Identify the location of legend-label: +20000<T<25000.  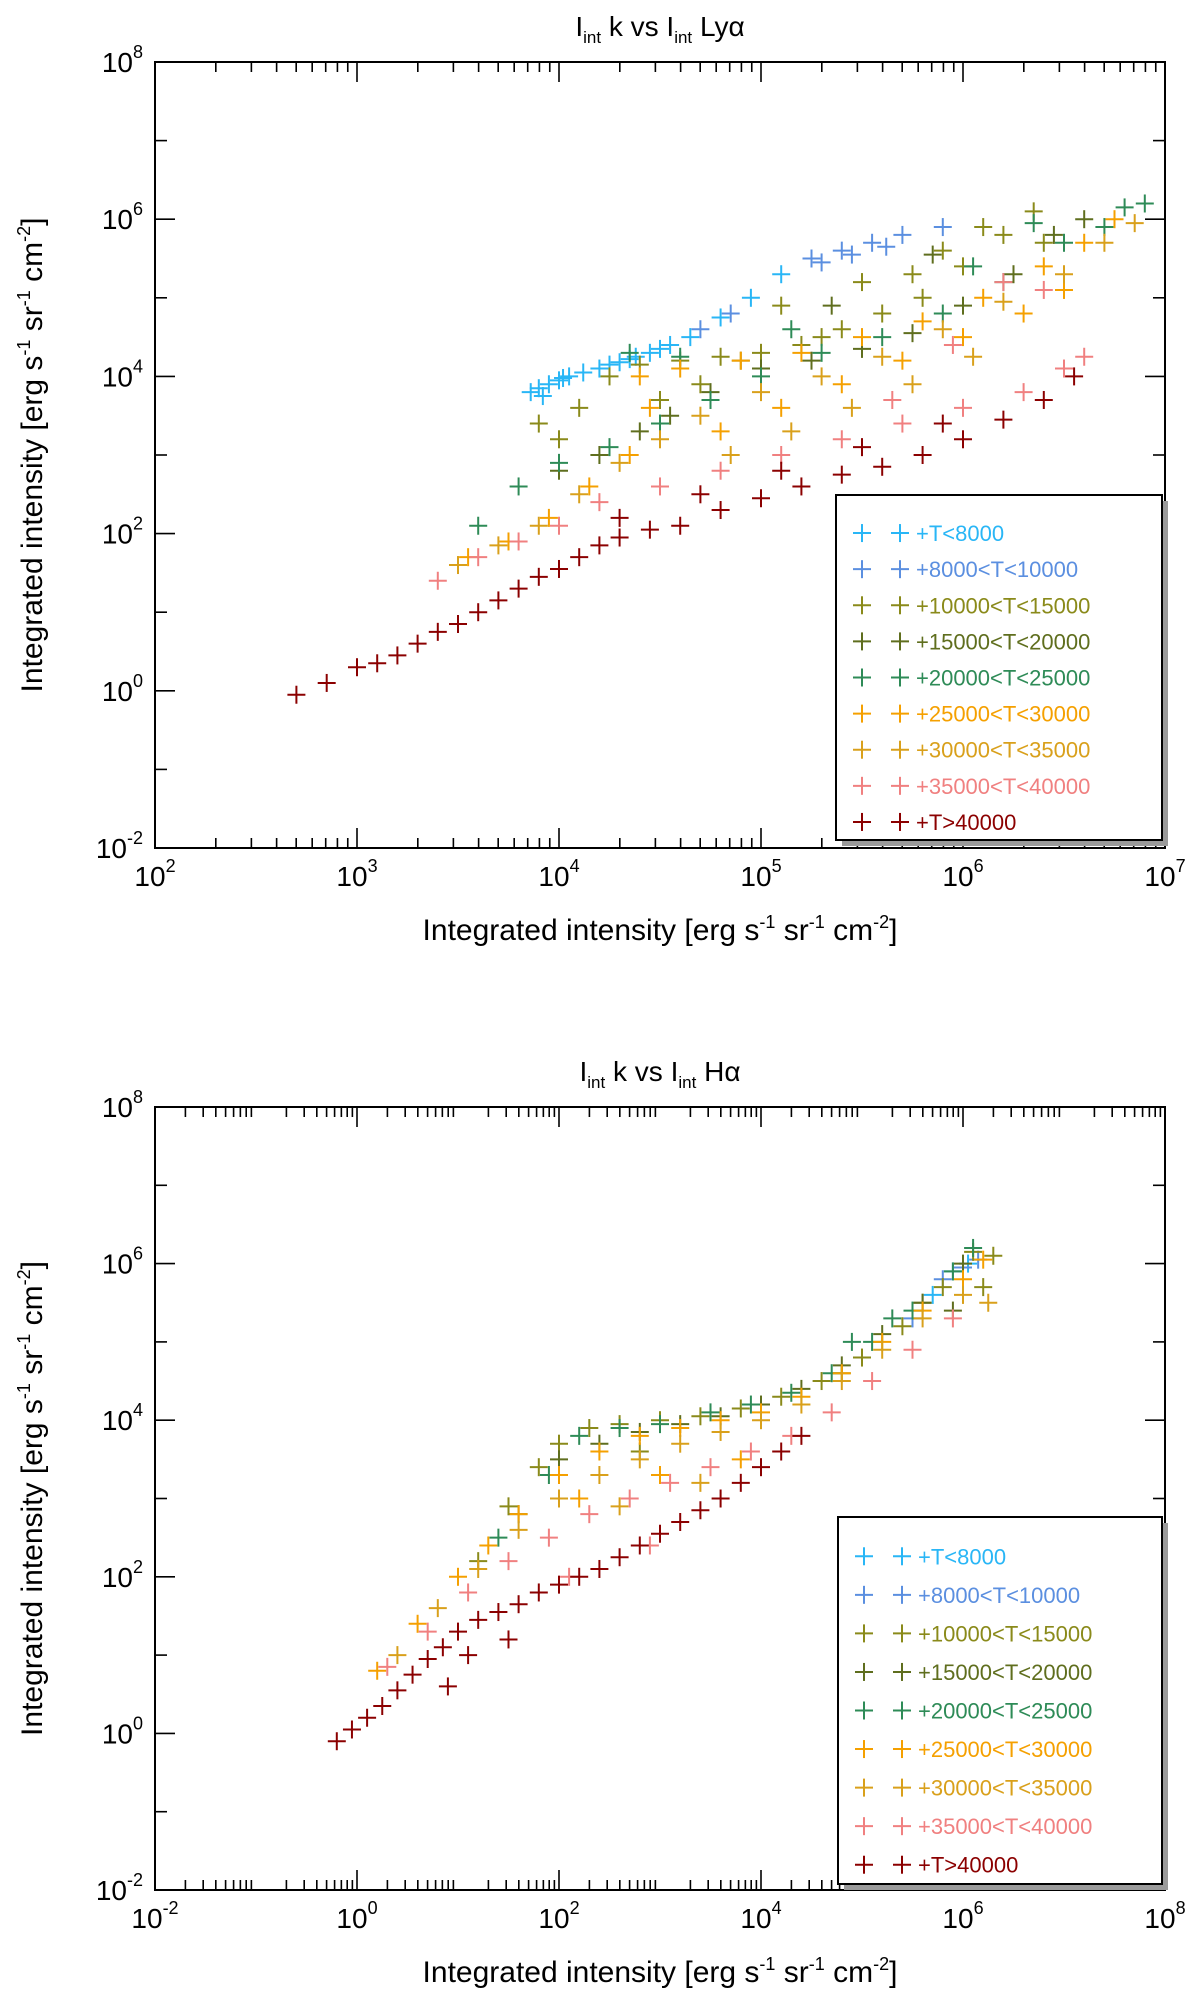
(1003, 678).